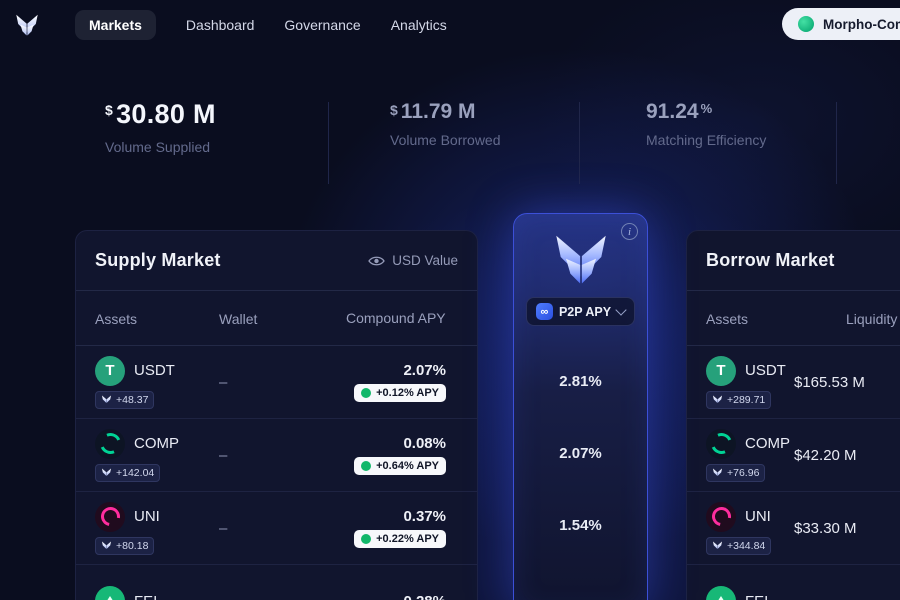 Image resolution: width=900 pixels, height=600 pixels. Describe the element at coordinates (454, 124) in the screenshot. I see `stat-volume-borrowed: $11.79 M Volume Borrowed` at that location.